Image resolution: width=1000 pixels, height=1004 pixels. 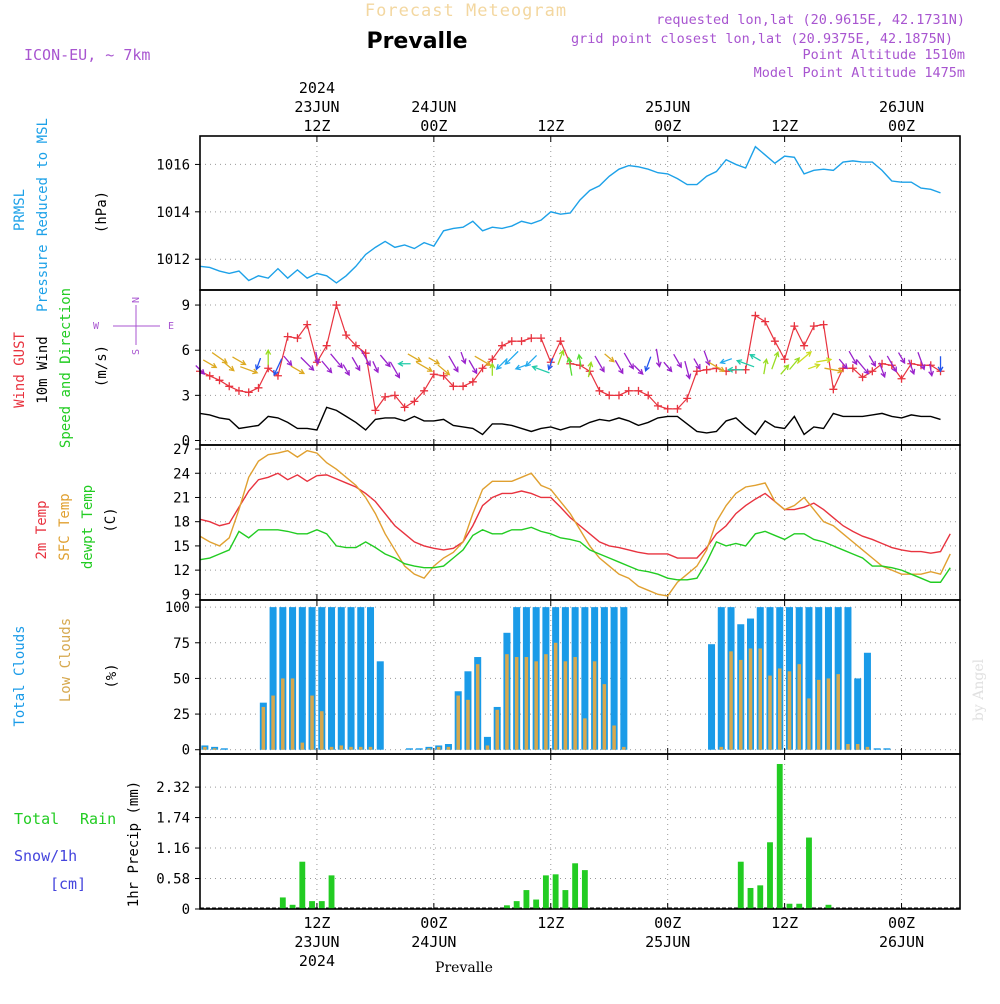 I want to click on gust-line, so click(x=570, y=357).